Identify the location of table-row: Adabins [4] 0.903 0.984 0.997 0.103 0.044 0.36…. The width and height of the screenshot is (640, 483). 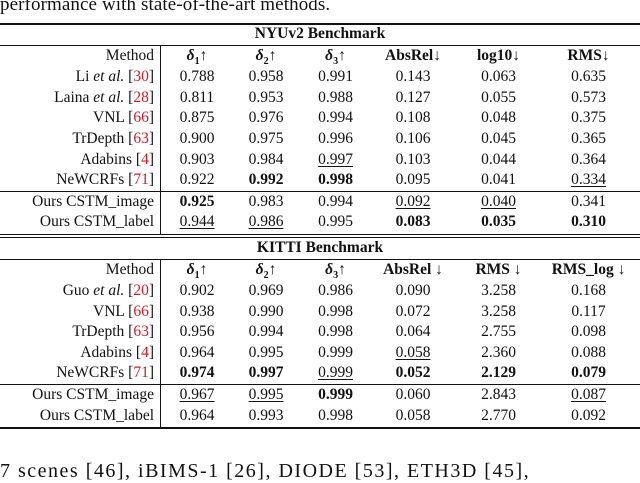
(320, 160).